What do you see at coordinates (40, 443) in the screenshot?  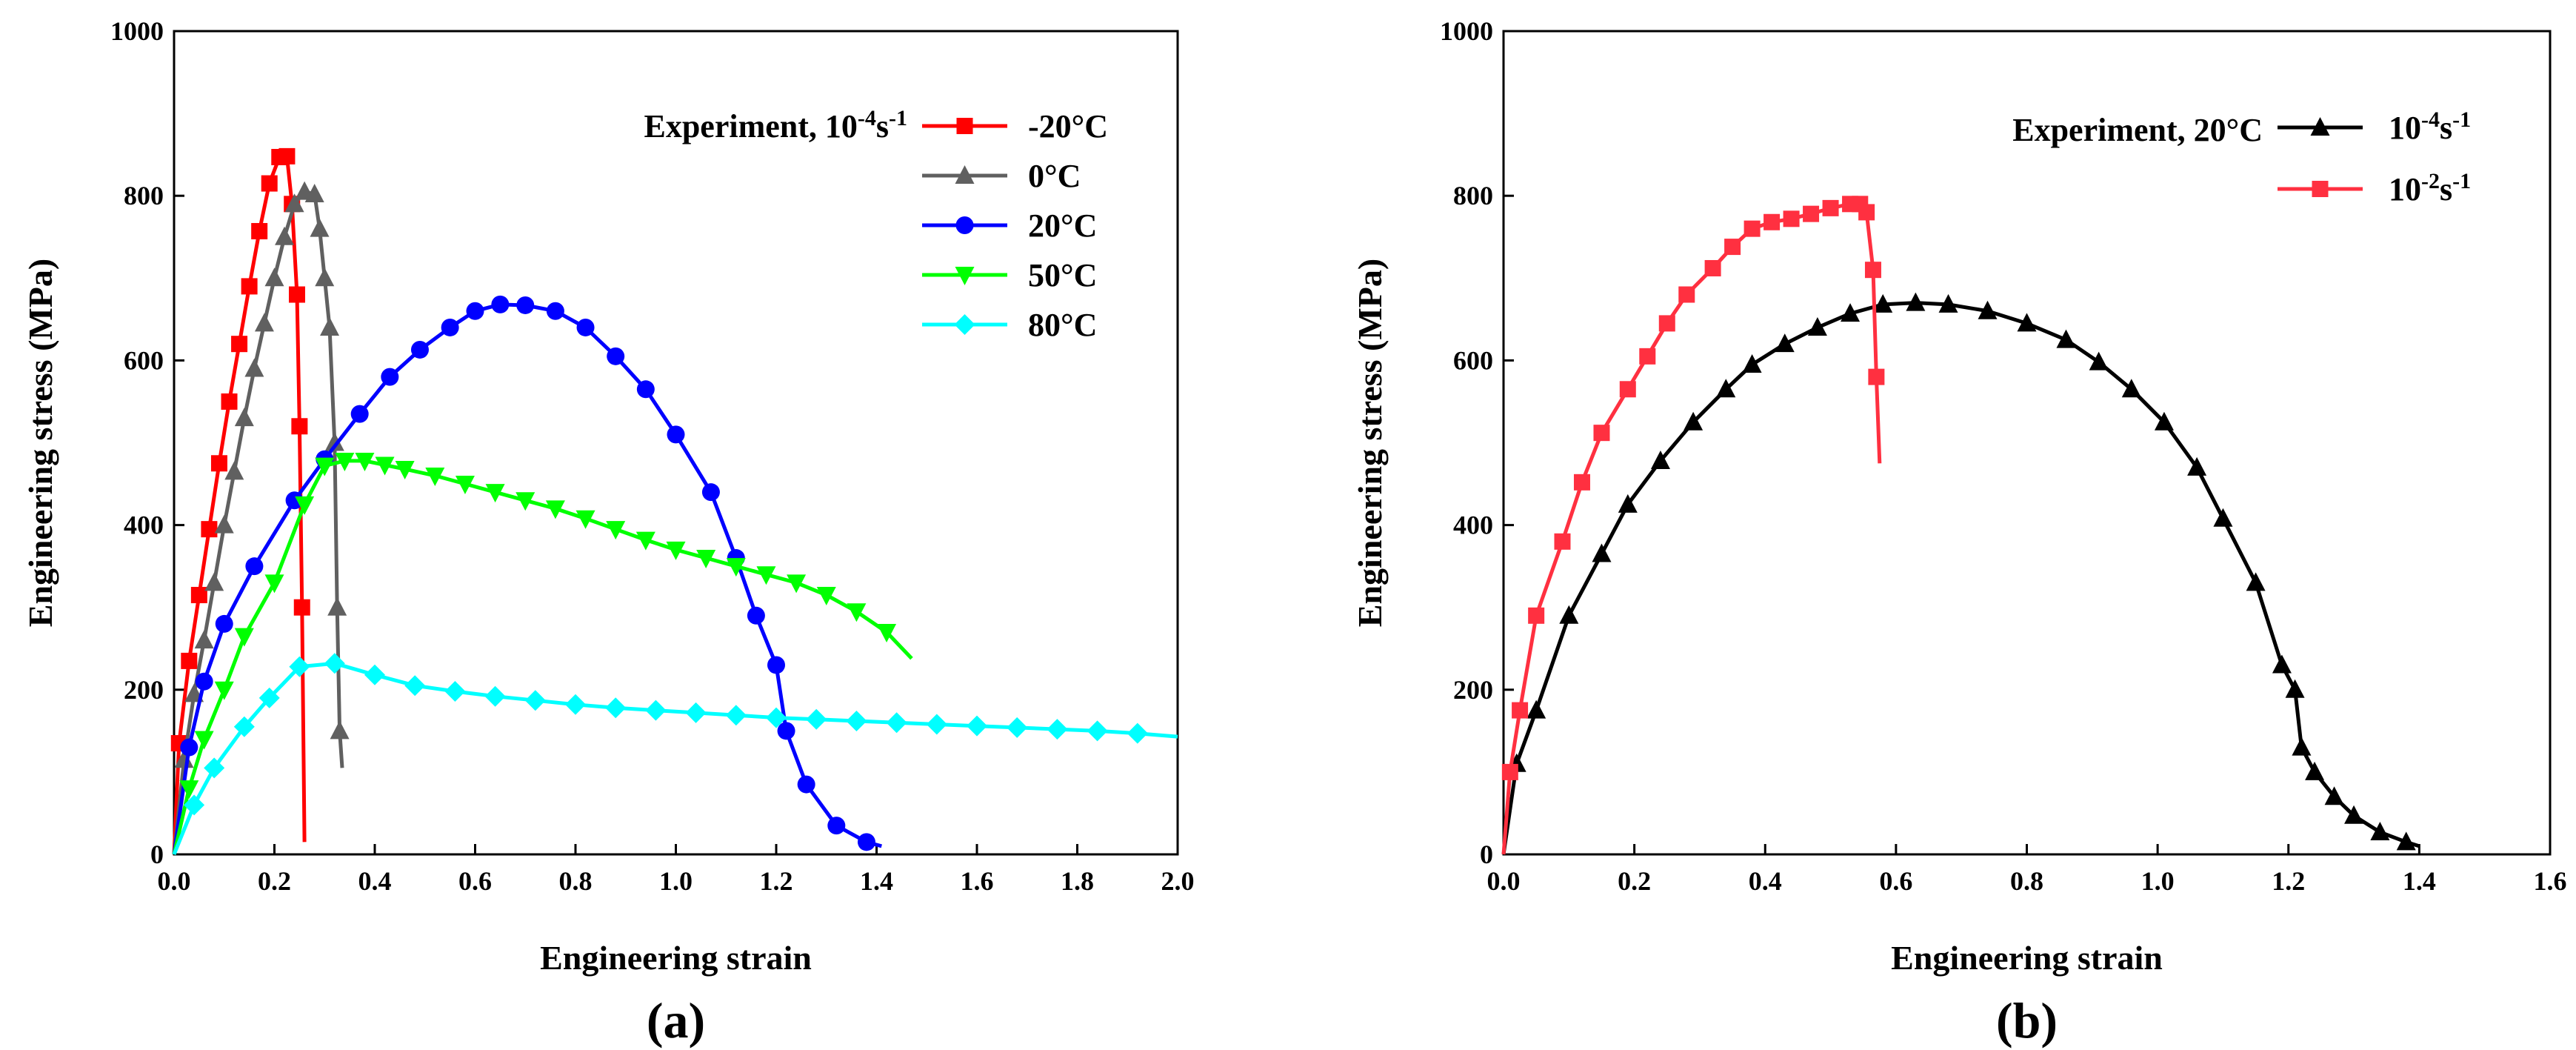 I see `y-axis-label: Engineering stress (MPa)` at bounding box center [40, 443].